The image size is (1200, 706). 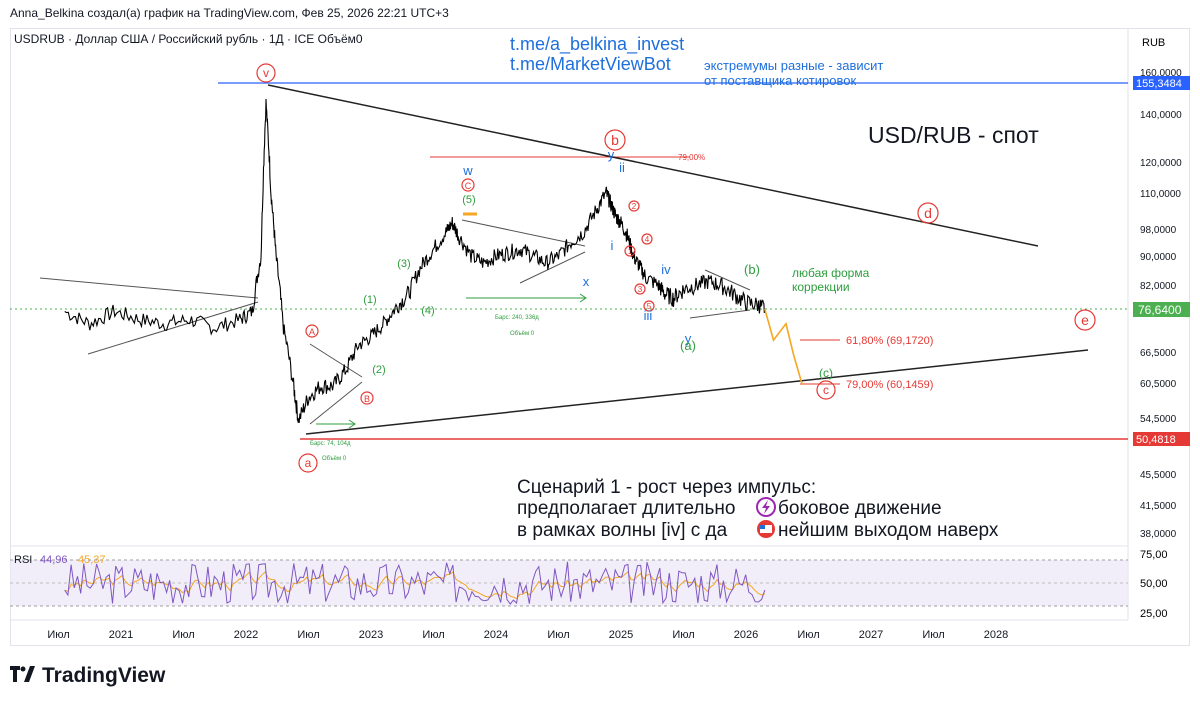 I want to click on wave-2-label: 2, so click(x=634, y=206).